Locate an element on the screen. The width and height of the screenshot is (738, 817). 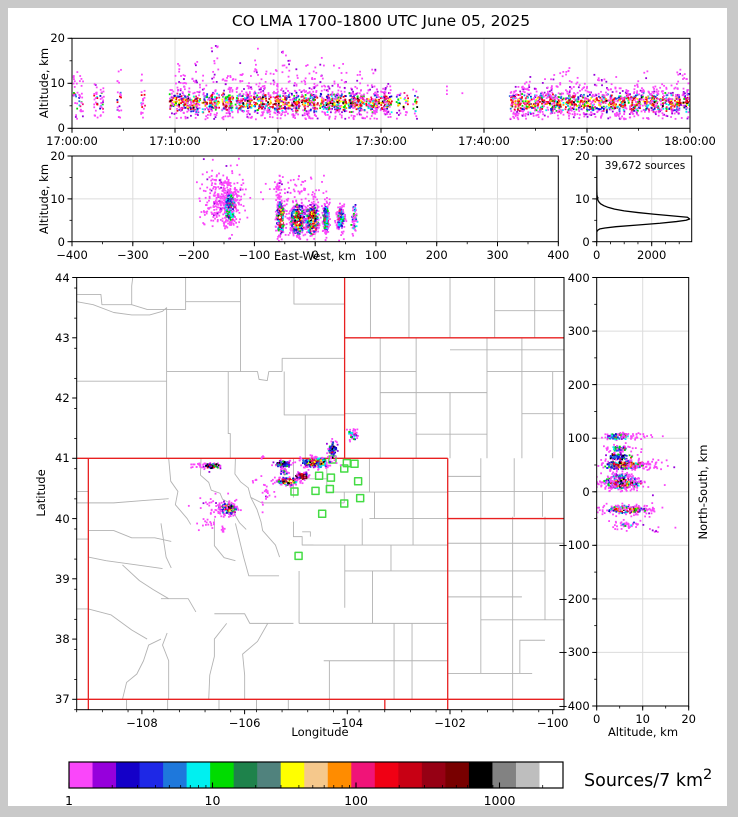
map-xlabel: Longitude is located at coordinates (320, 732).